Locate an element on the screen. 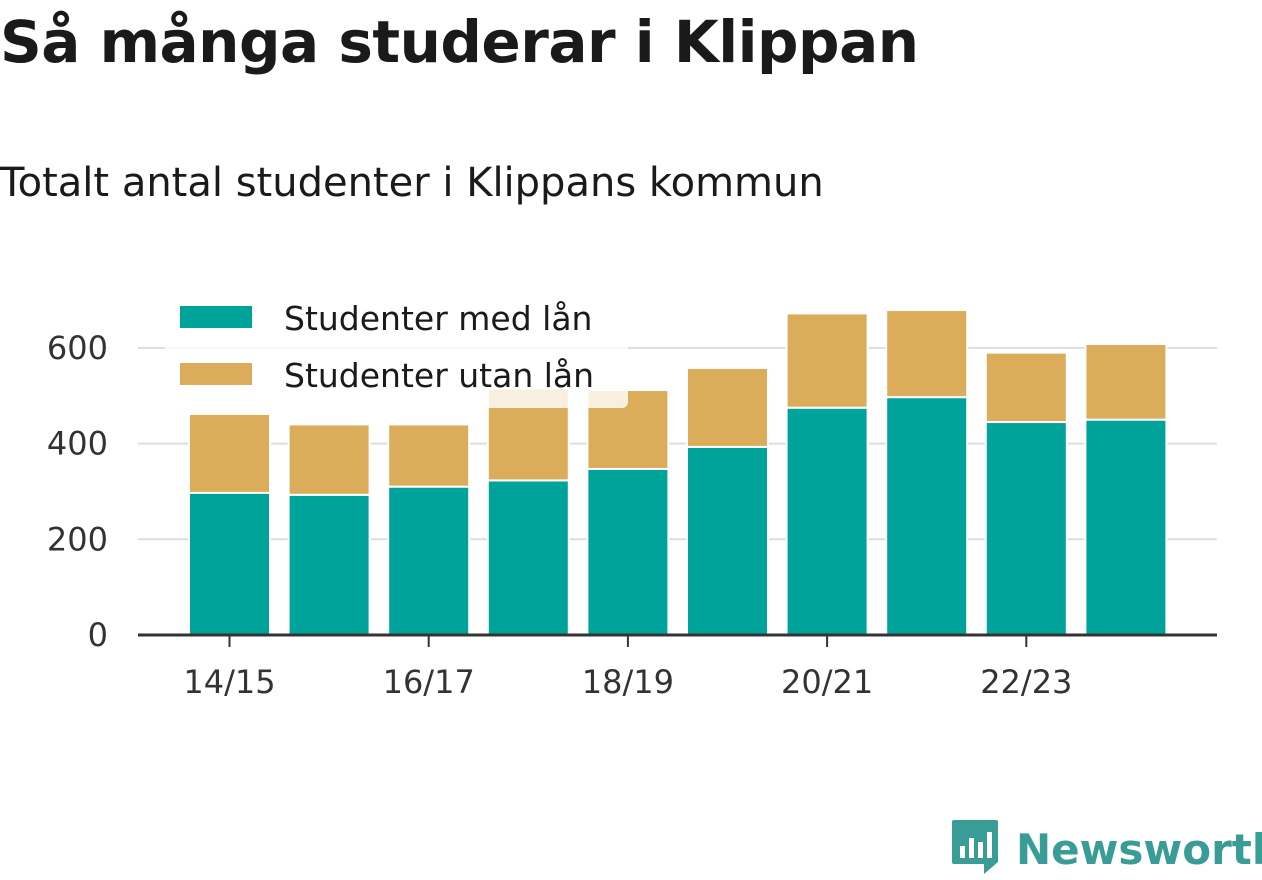 The image size is (1262, 880). newsworthy-logo: Newsworthy is located at coordinates (1106, 849).